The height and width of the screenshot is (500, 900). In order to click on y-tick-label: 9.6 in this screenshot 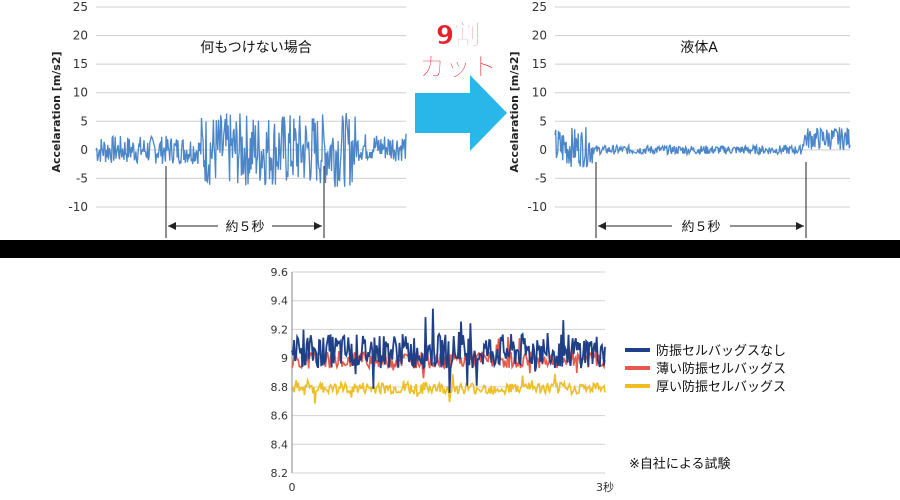, I will do `click(280, 272)`.